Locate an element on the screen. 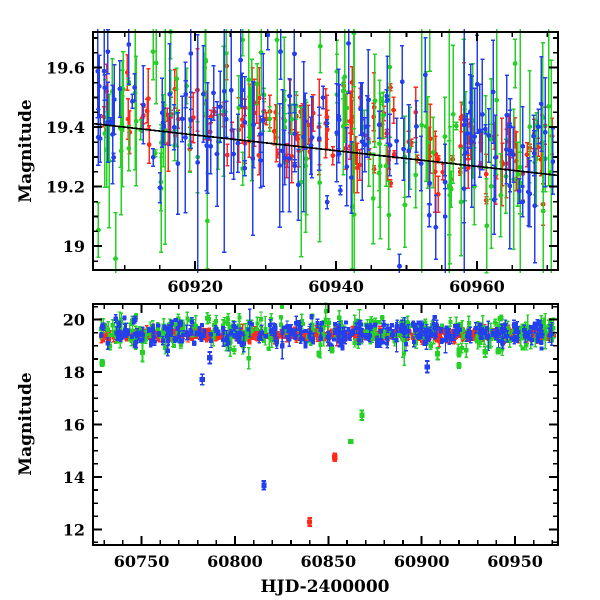 This screenshot has width=600, height=600. x-tick-label: 60950 is located at coordinates (515, 561).